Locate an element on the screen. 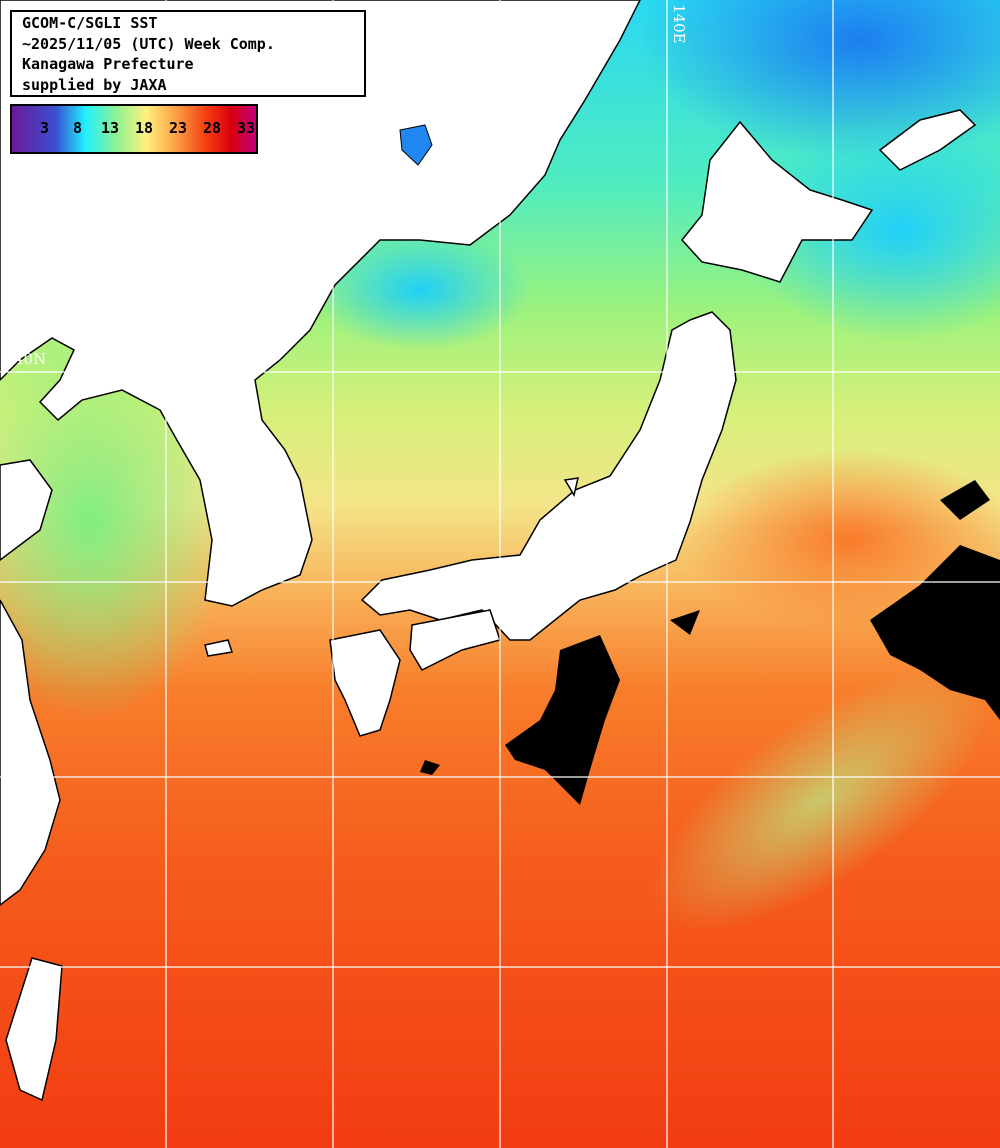 The image size is (1000, 1148). land-taiwan is located at coordinates (34, 1029).